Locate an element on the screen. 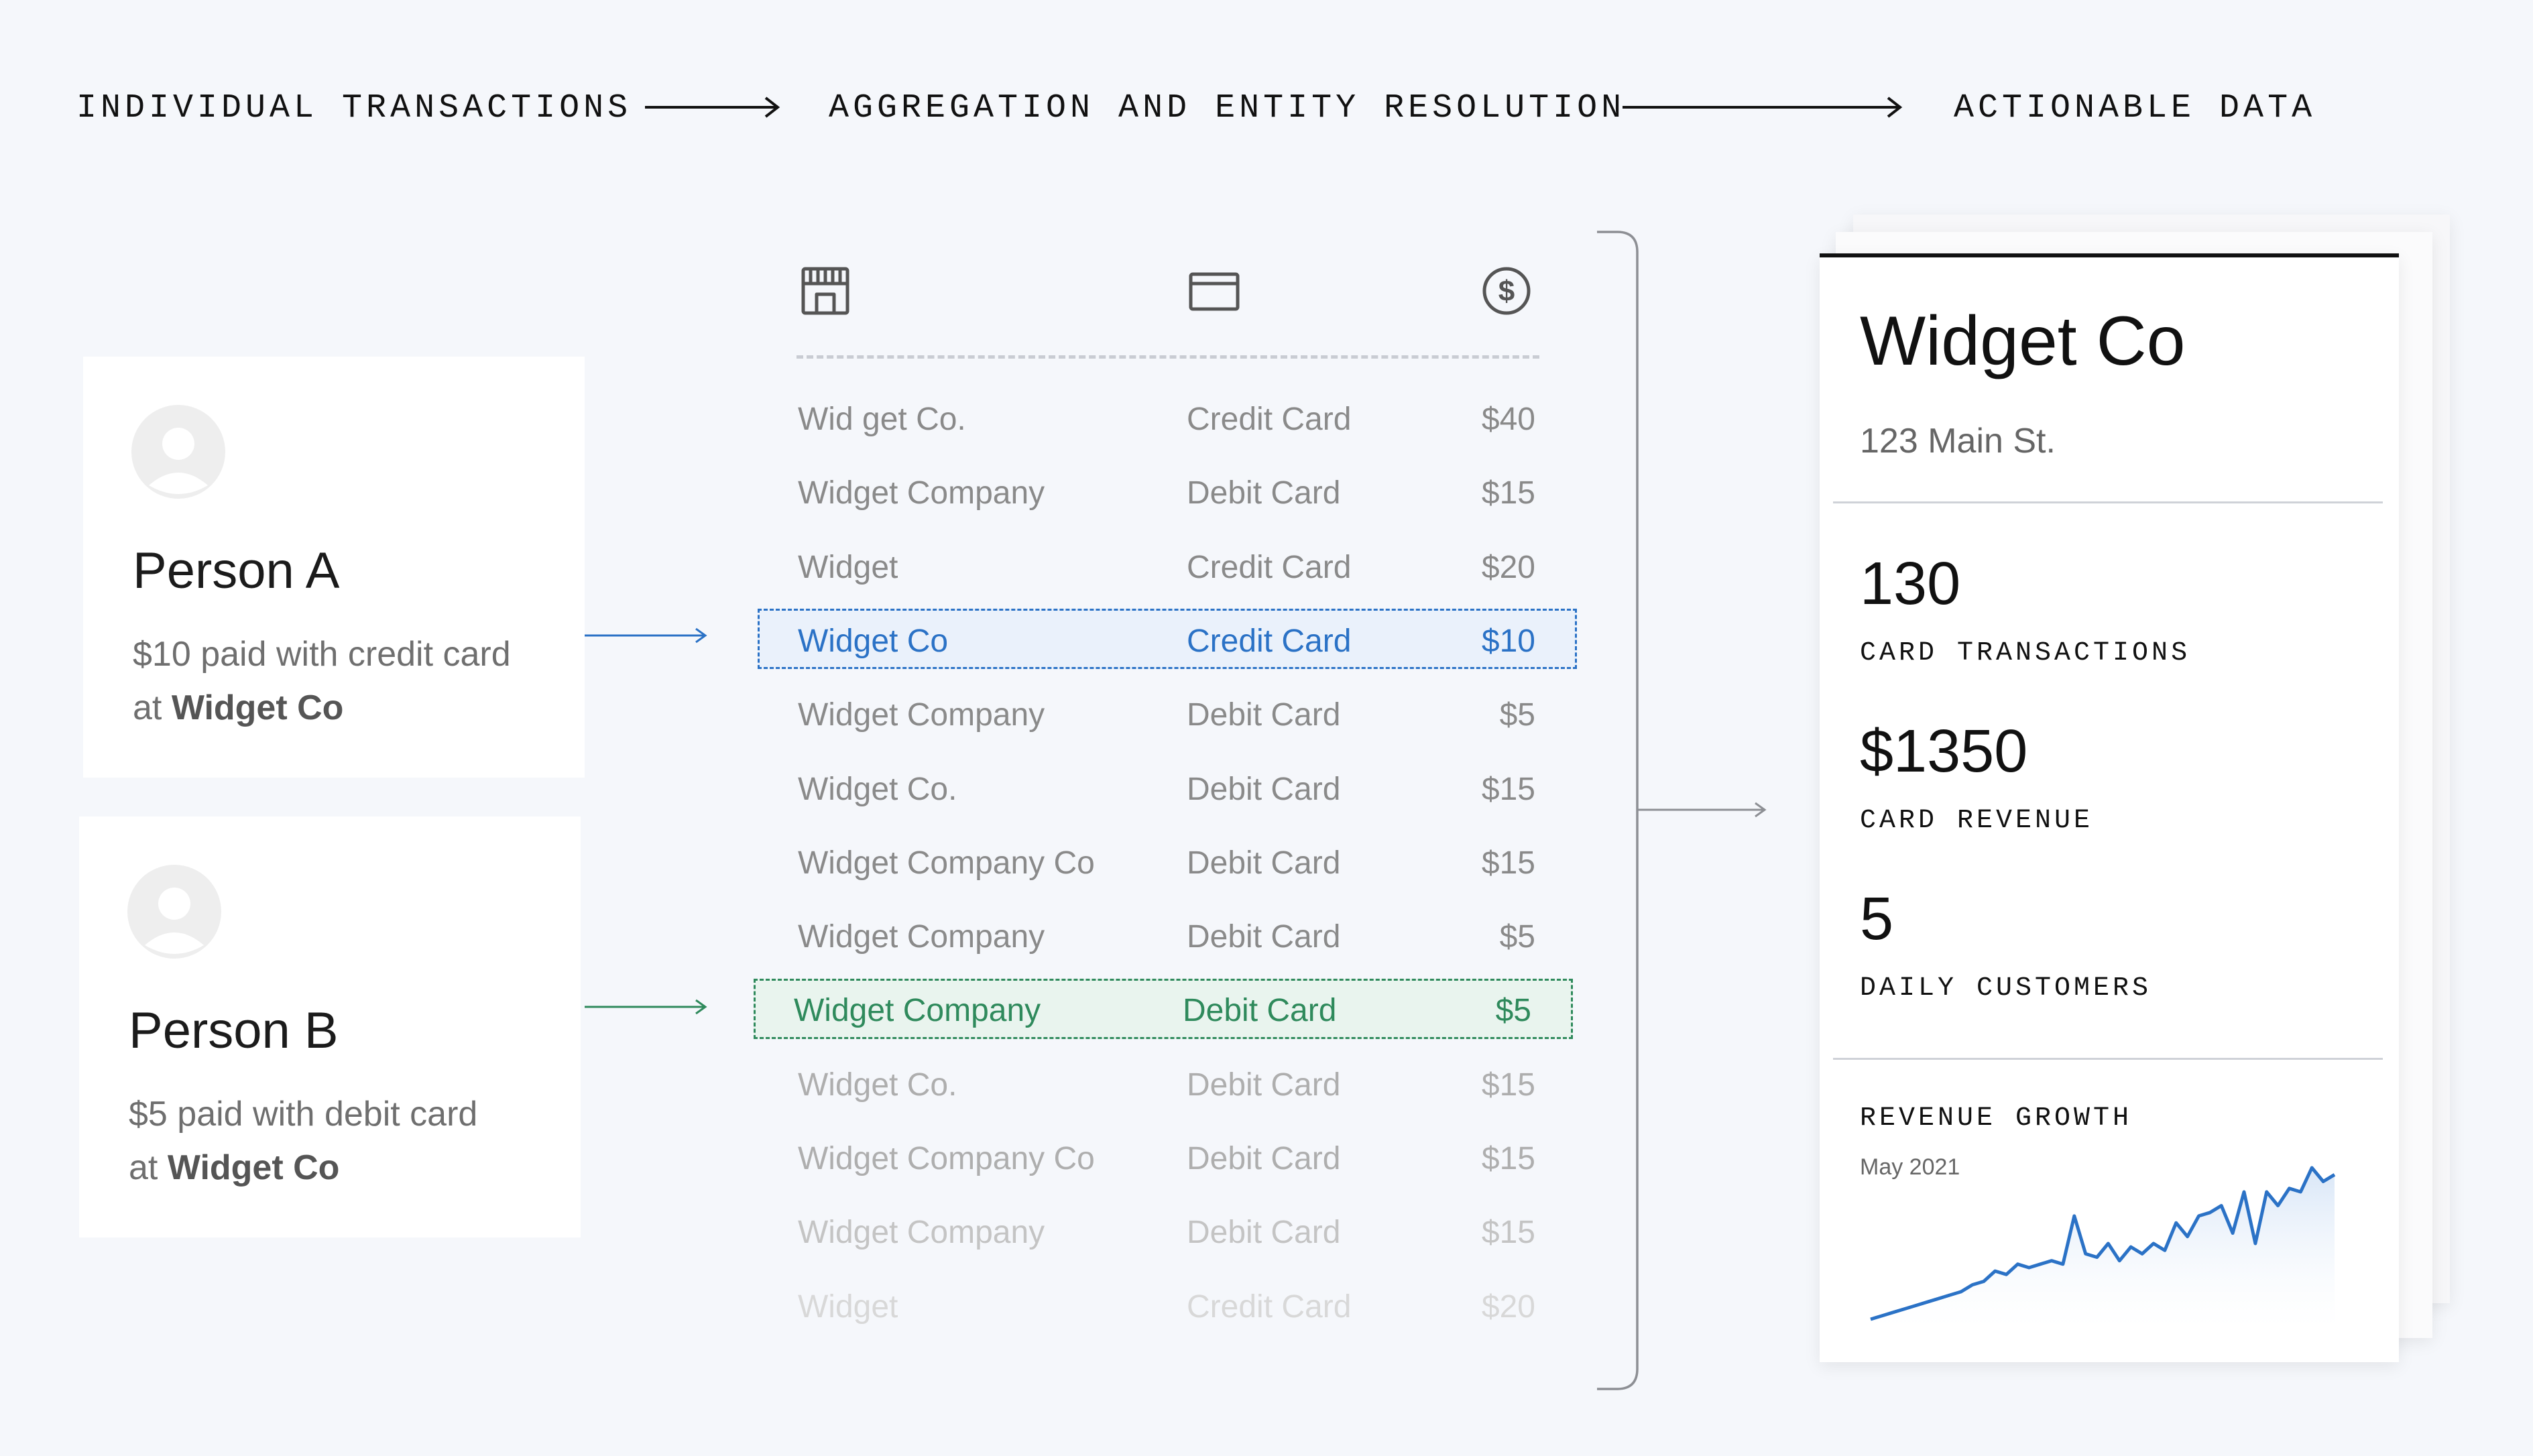 This screenshot has height=1456, width=2533. metric-value: $1350 is located at coordinates (1944, 751).